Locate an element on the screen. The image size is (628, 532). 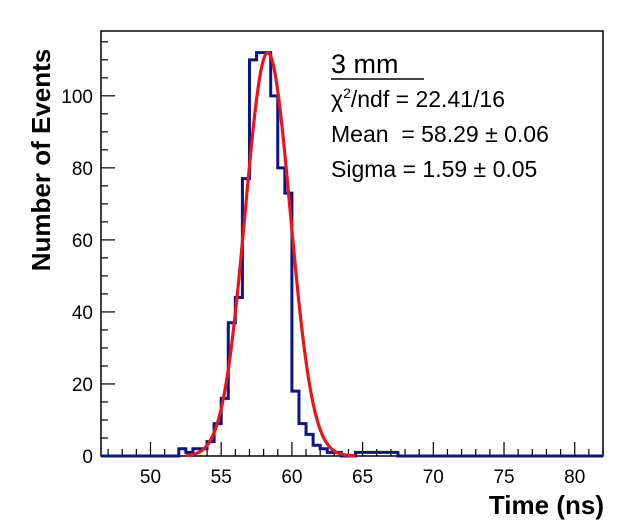
chi-exponent: 2 is located at coordinates (347, 93).